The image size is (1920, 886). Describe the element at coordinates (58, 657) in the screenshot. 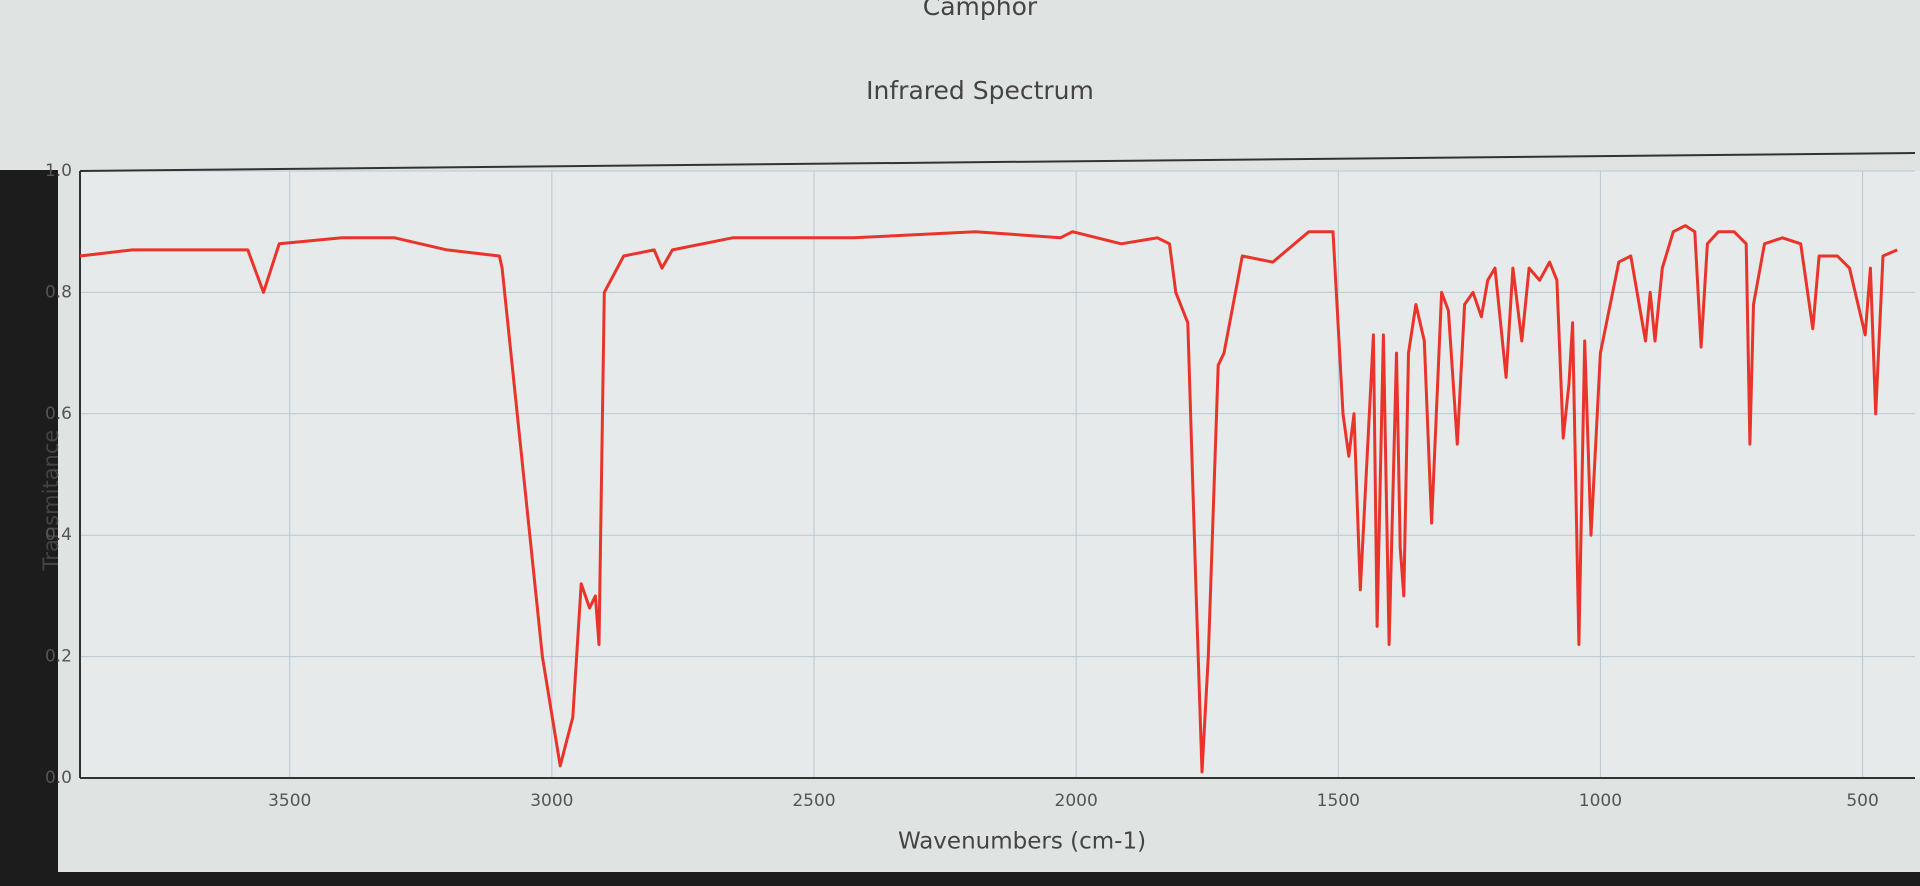

I see `y-tick-label: 0.2` at that location.